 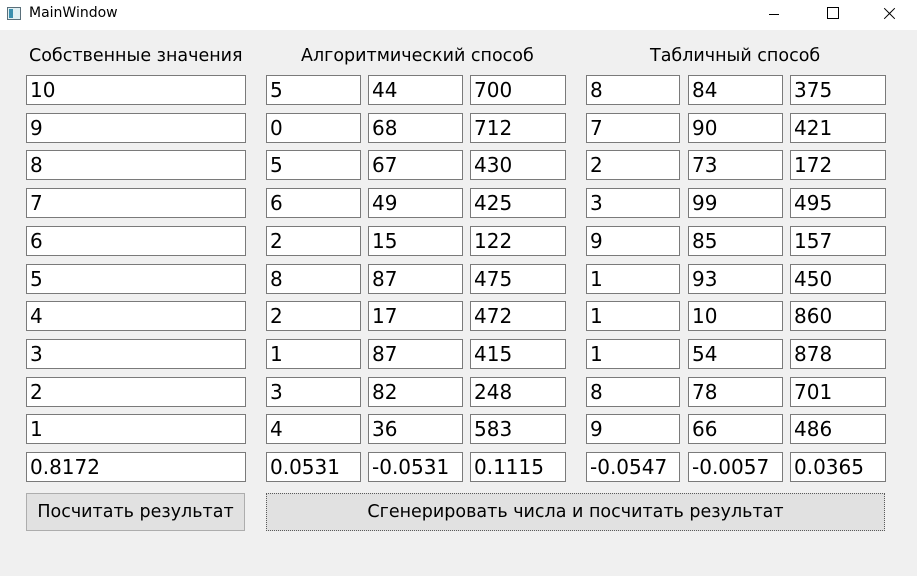 I want to click on algorithmic-result-field: 0.1115, so click(x=518, y=467).